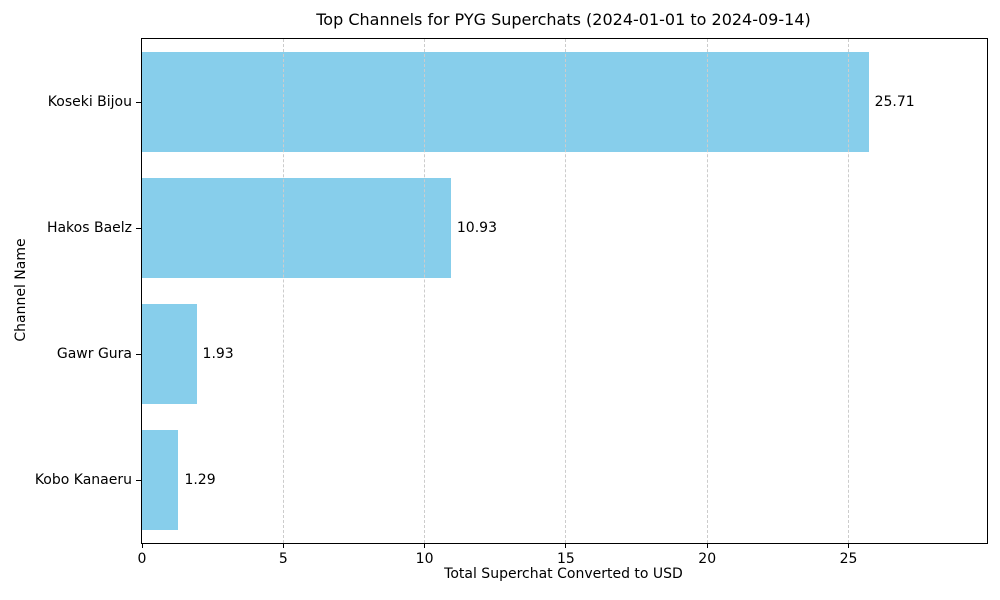 The image size is (1000, 600). What do you see at coordinates (476, 228) in the screenshot?
I see `bar-value-label: 10.93` at bounding box center [476, 228].